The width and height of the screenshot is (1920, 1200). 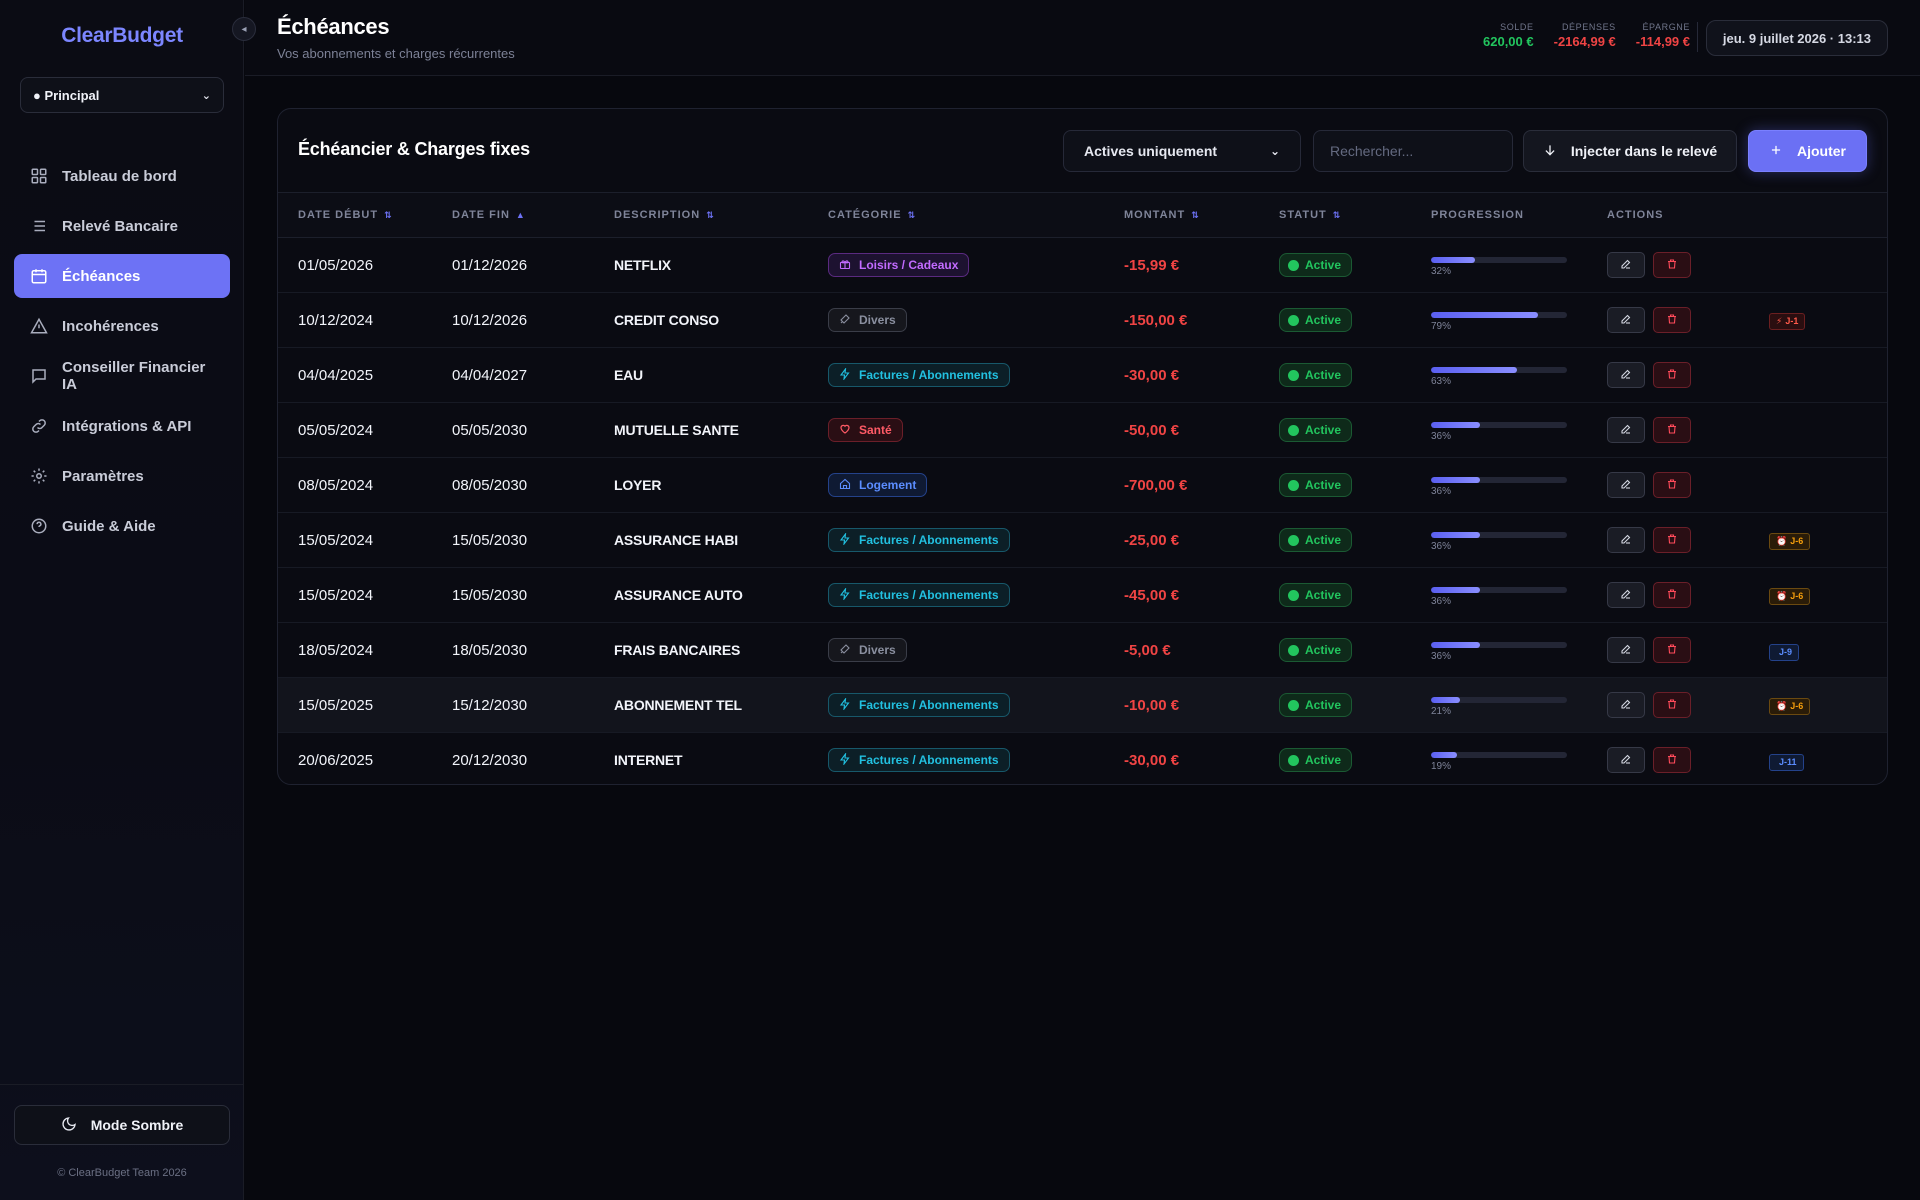 I want to click on progress-label: 36%, so click(x=1441, y=601).